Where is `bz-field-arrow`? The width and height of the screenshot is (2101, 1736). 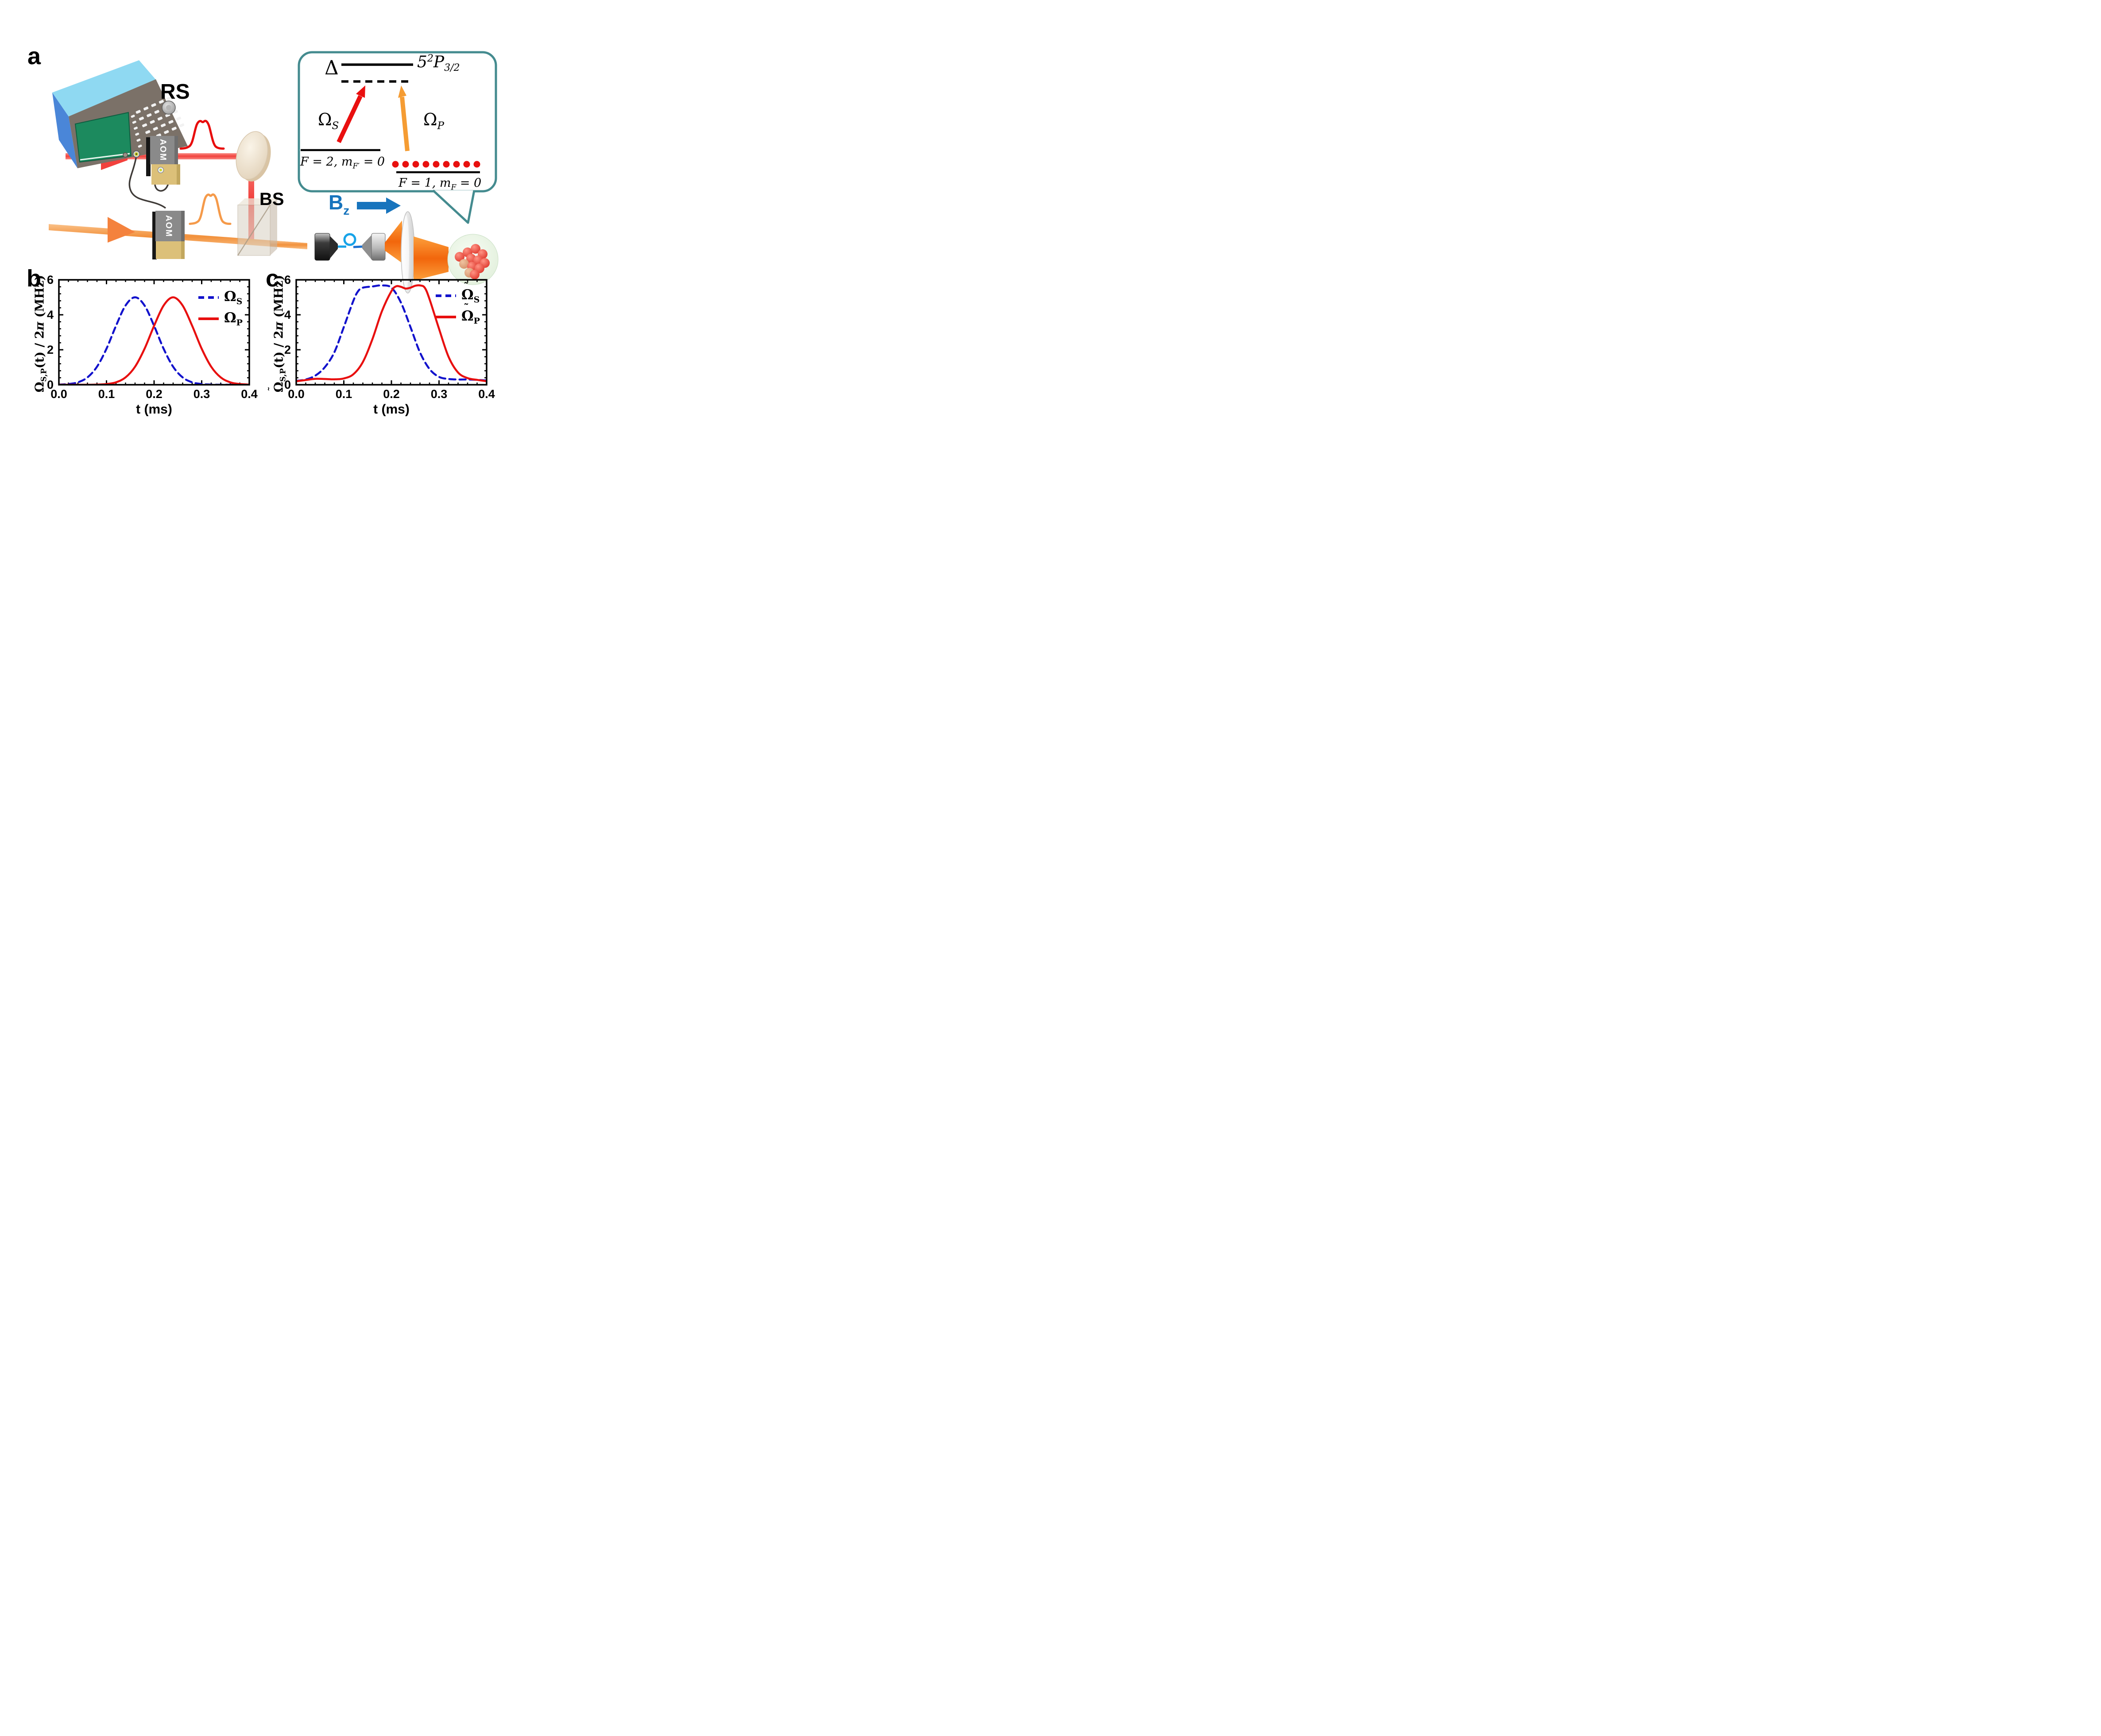 bz-field-arrow is located at coordinates (379, 205).